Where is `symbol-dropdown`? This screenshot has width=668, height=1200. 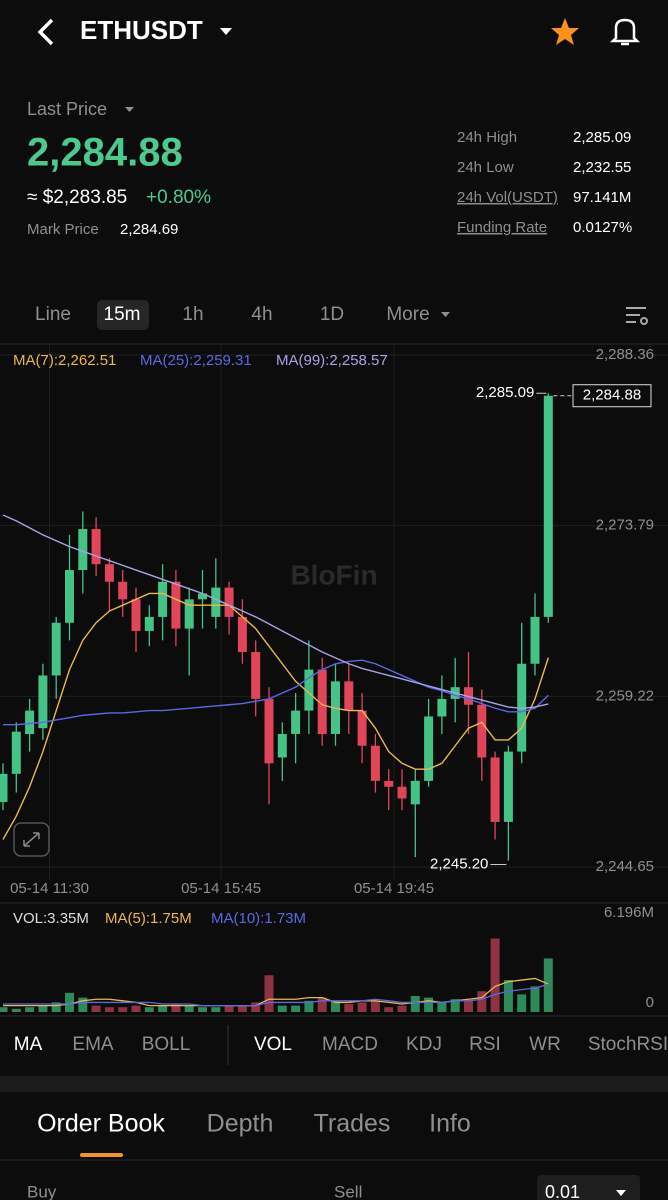
symbol-dropdown is located at coordinates (226, 31).